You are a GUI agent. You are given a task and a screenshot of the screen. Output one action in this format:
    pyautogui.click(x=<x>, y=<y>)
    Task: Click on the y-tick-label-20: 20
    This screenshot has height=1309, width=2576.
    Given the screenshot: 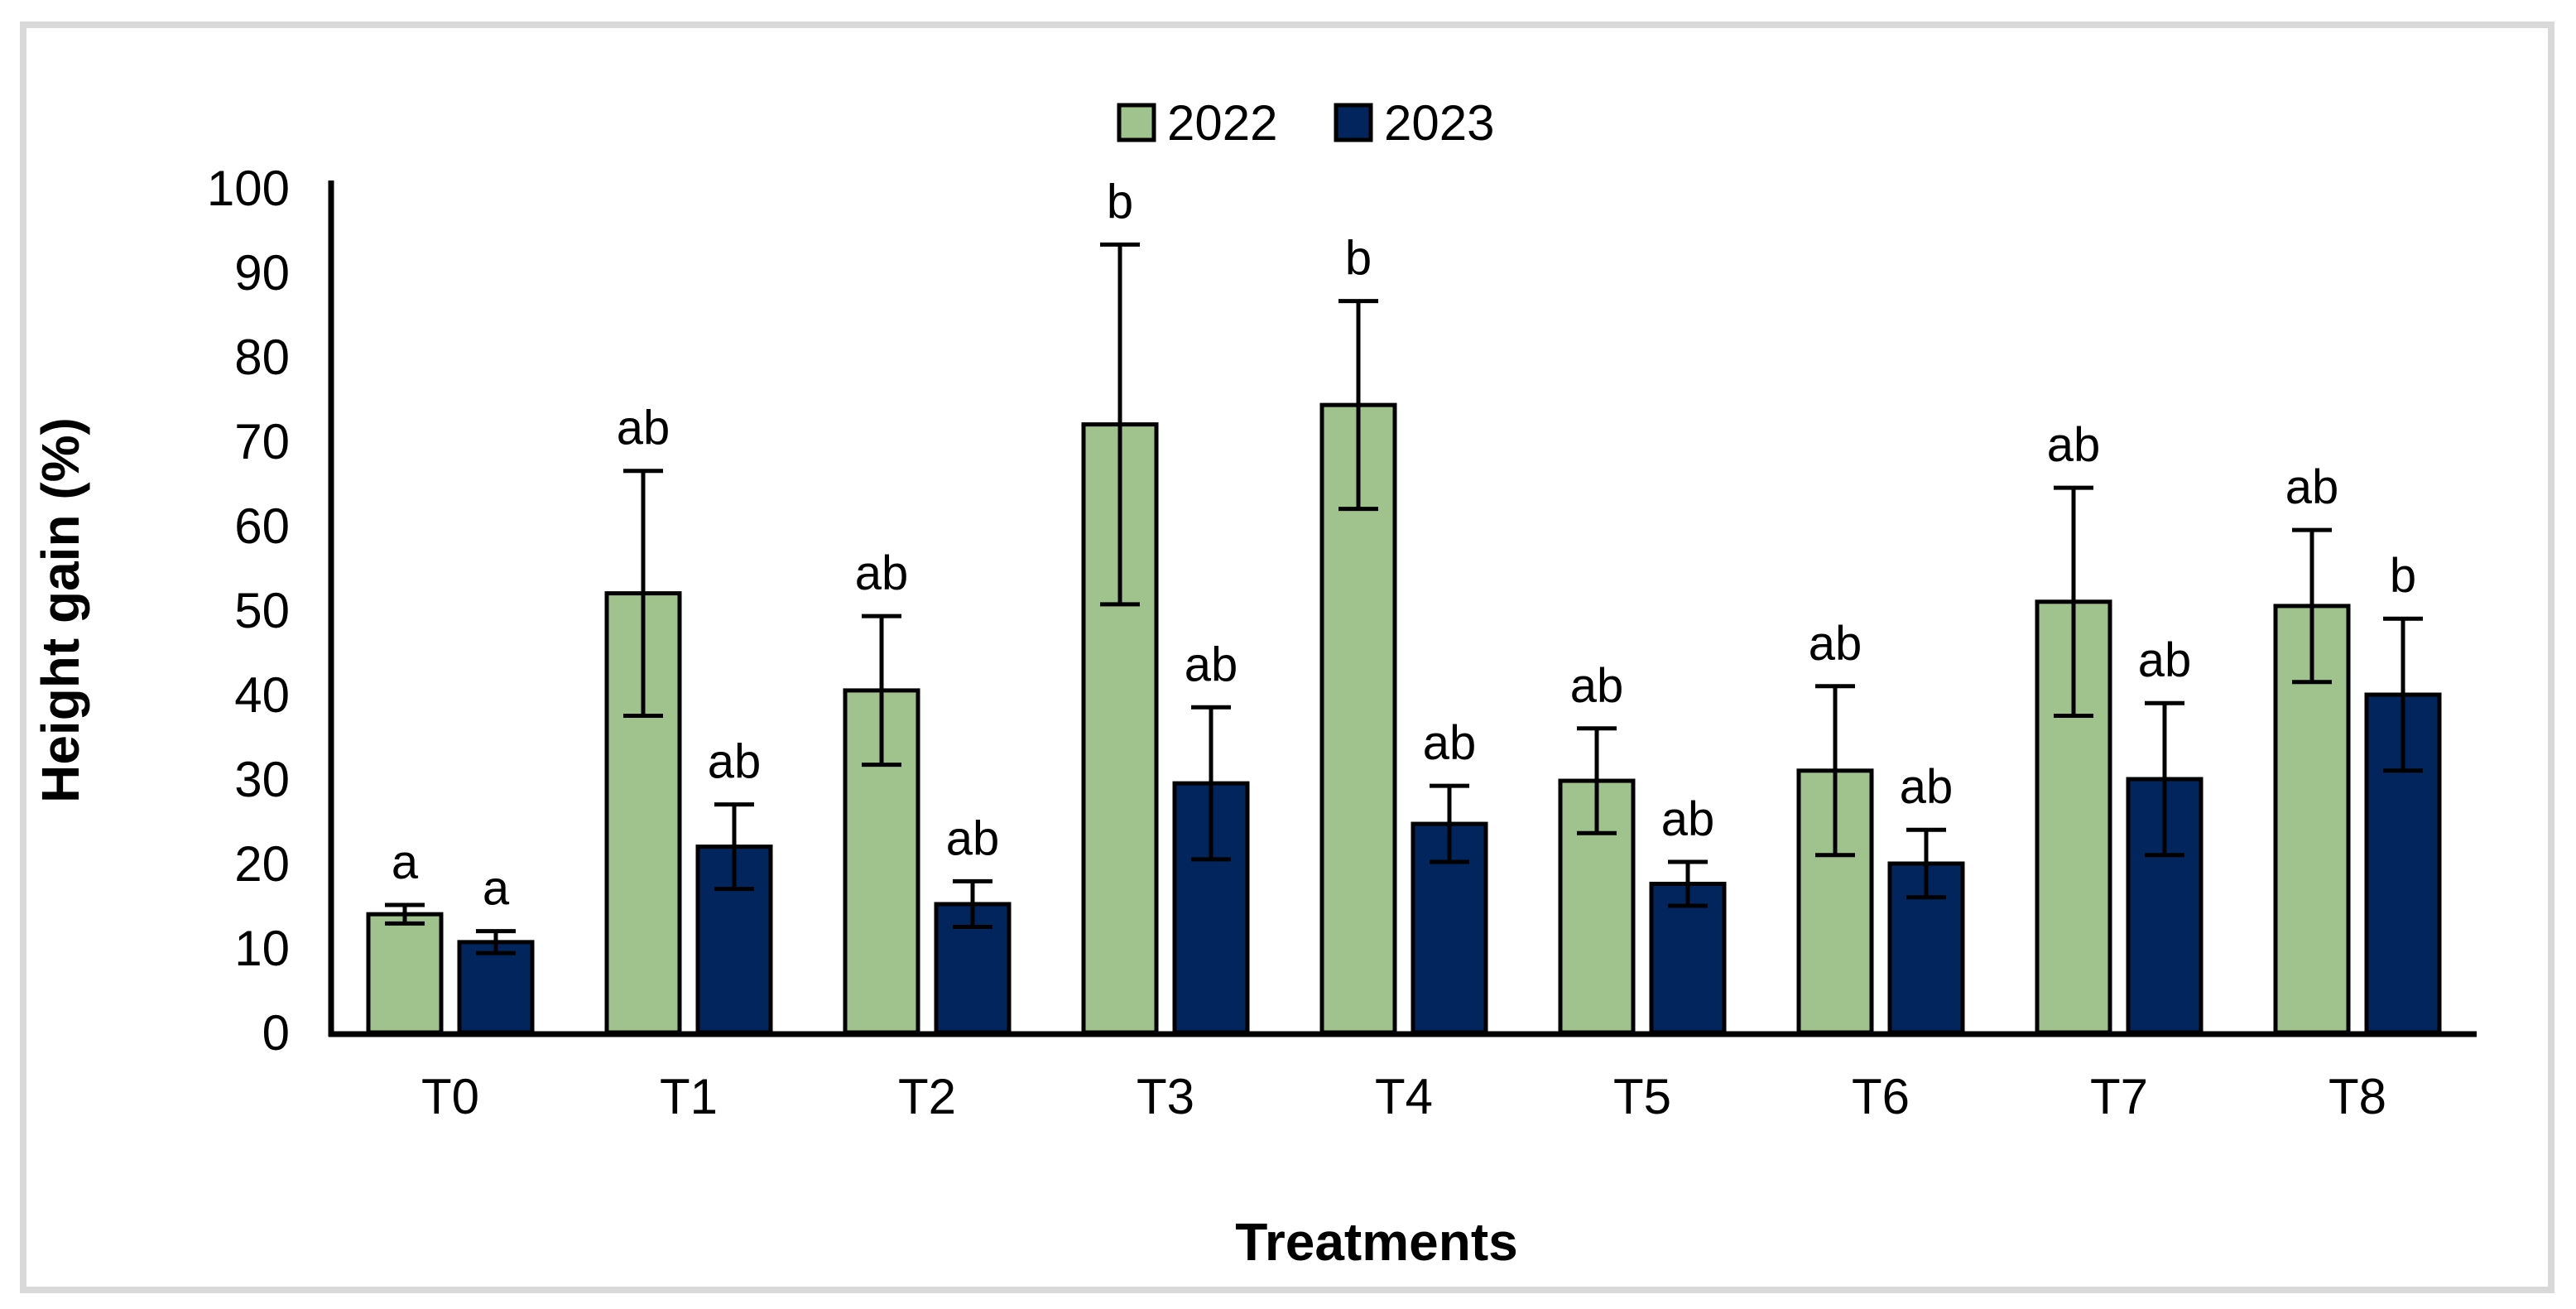 What is the action you would take?
    pyautogui.click(x=262, y=864)
    